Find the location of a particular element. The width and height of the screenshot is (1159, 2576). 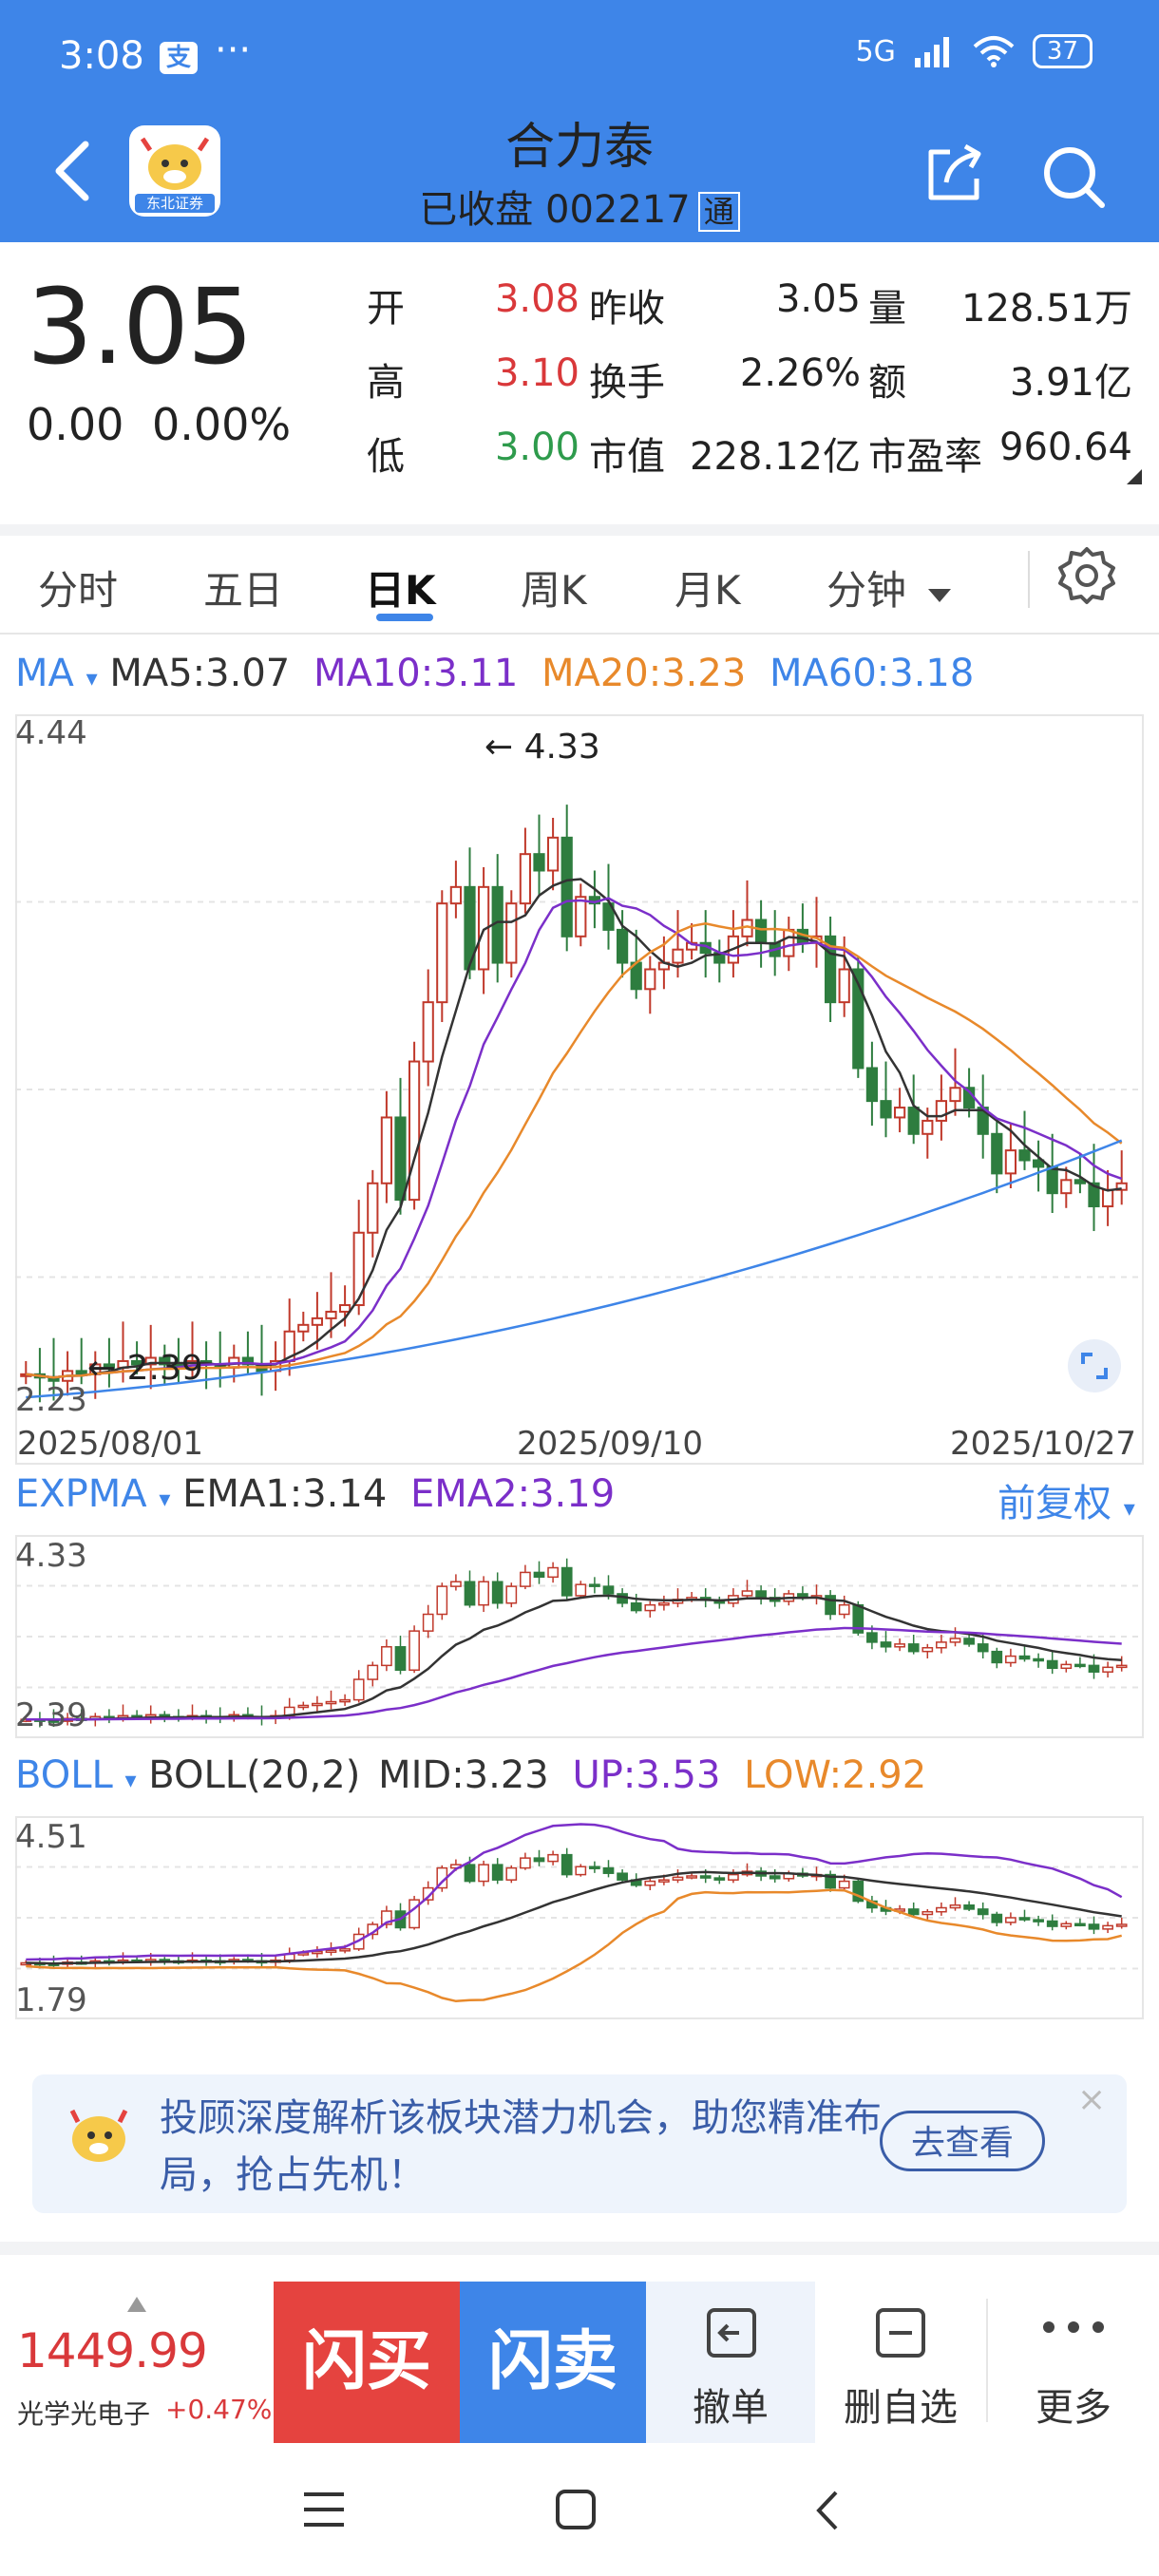

boll-chart is located at coordinates (579, 1917).